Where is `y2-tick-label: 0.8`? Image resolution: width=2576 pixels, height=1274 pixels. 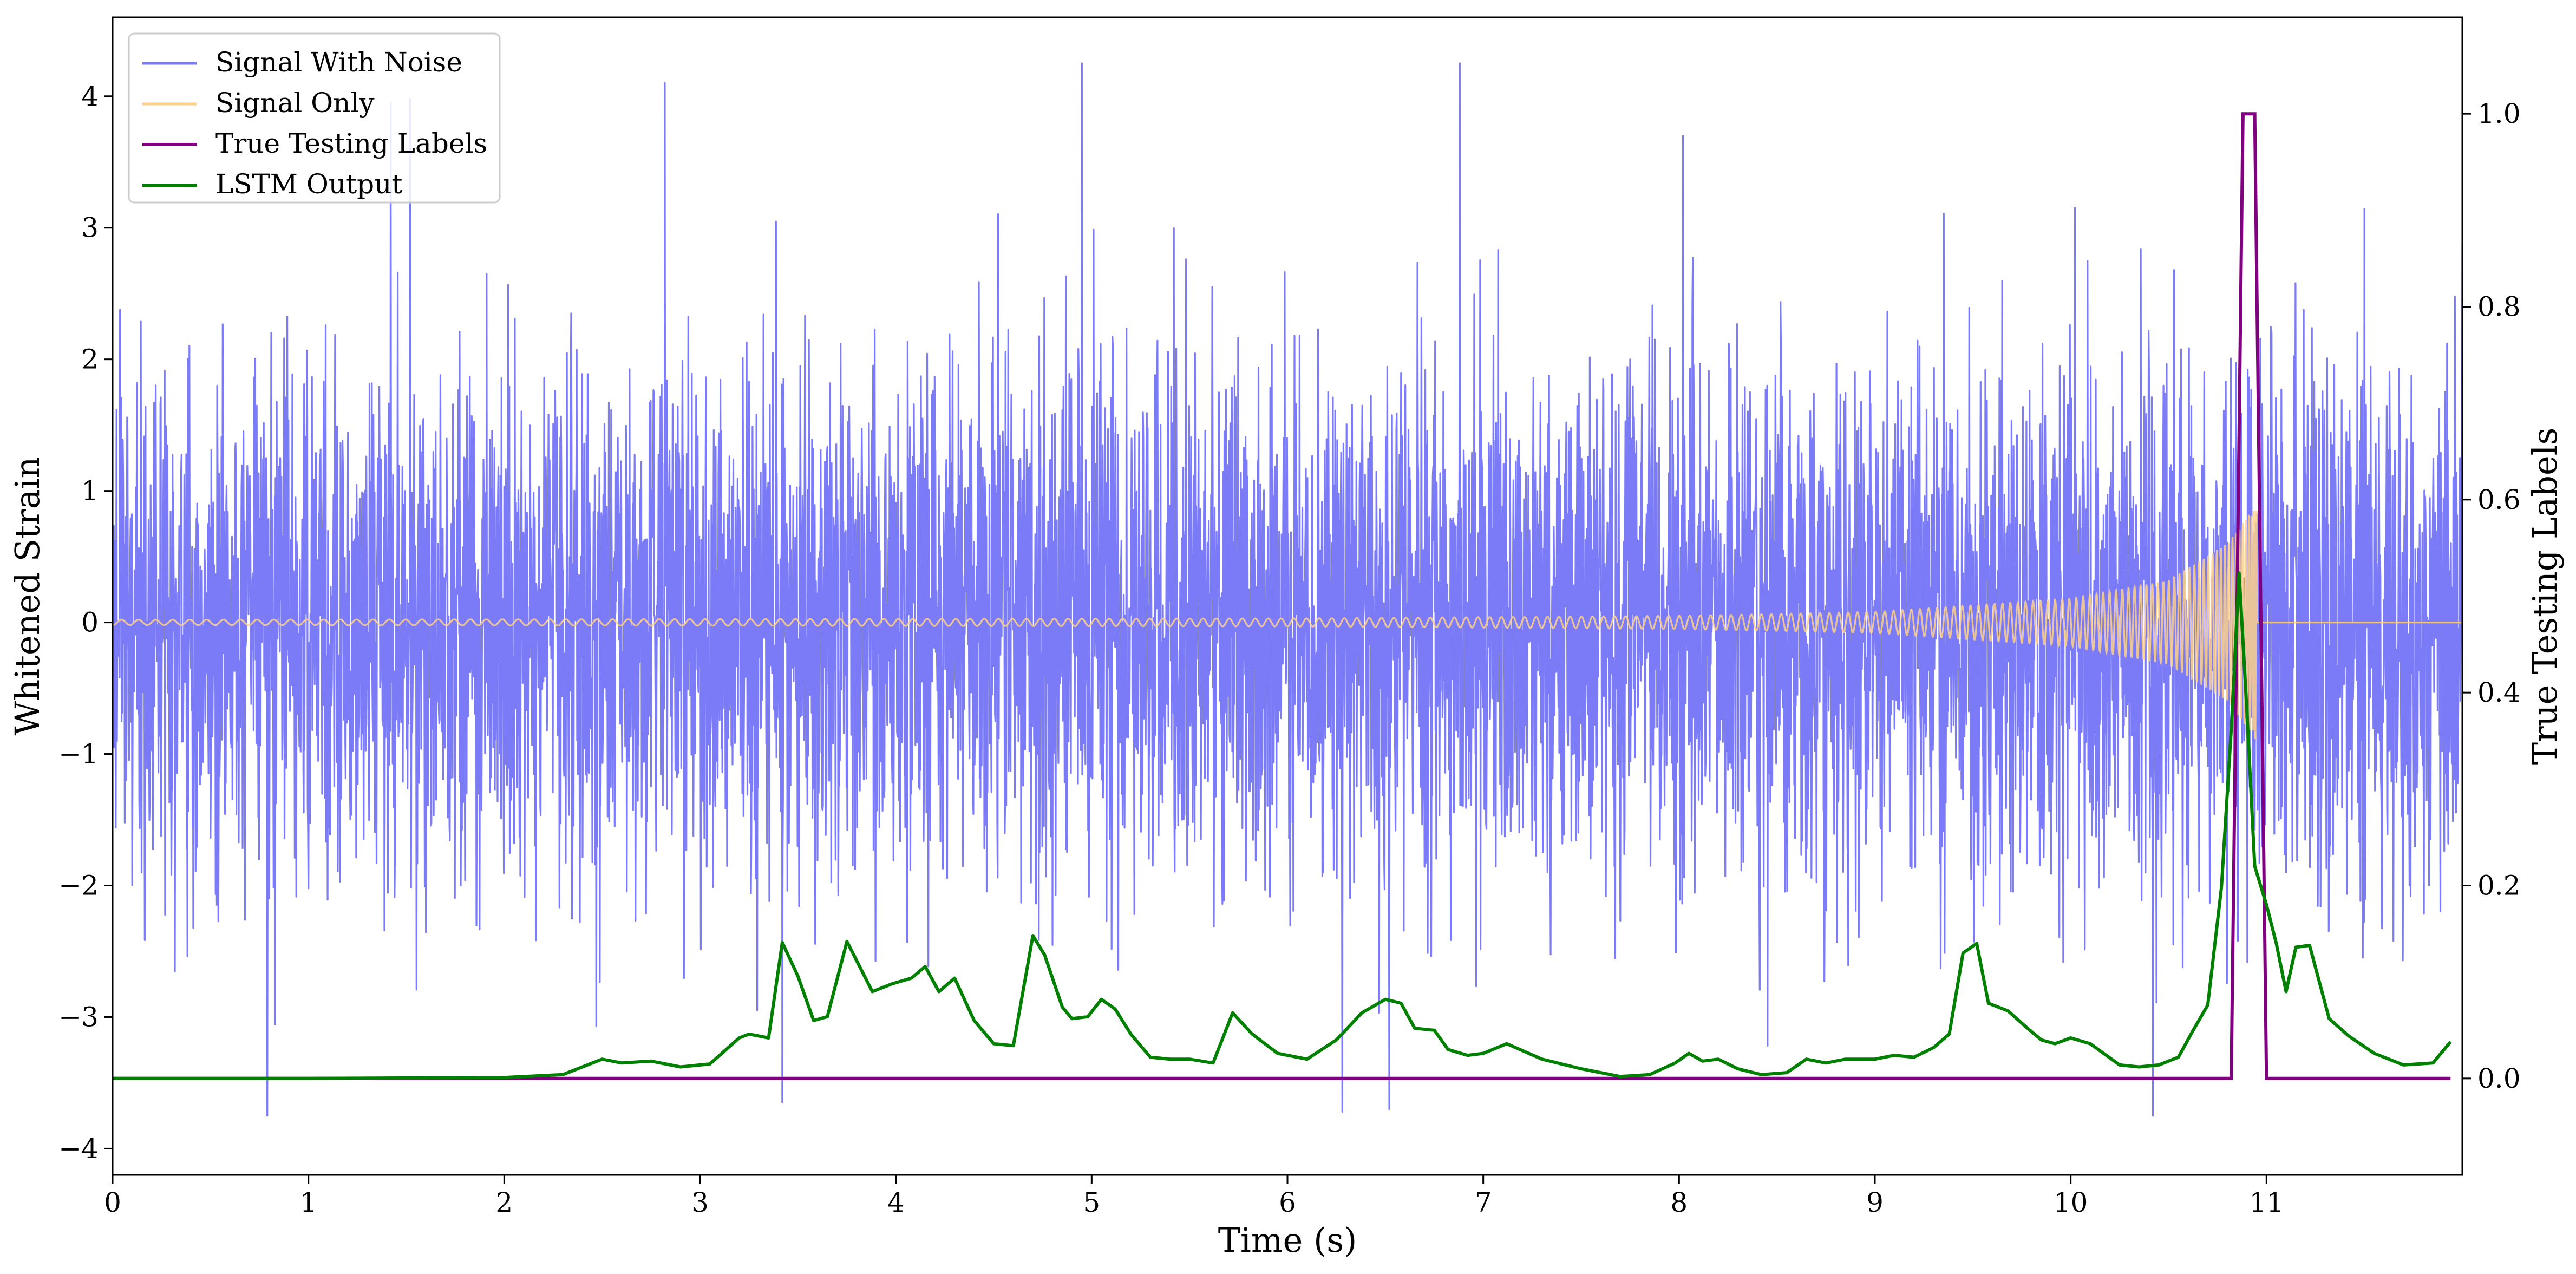
y2-tick-label: 0.8 is located at coordinates (2499, 307).